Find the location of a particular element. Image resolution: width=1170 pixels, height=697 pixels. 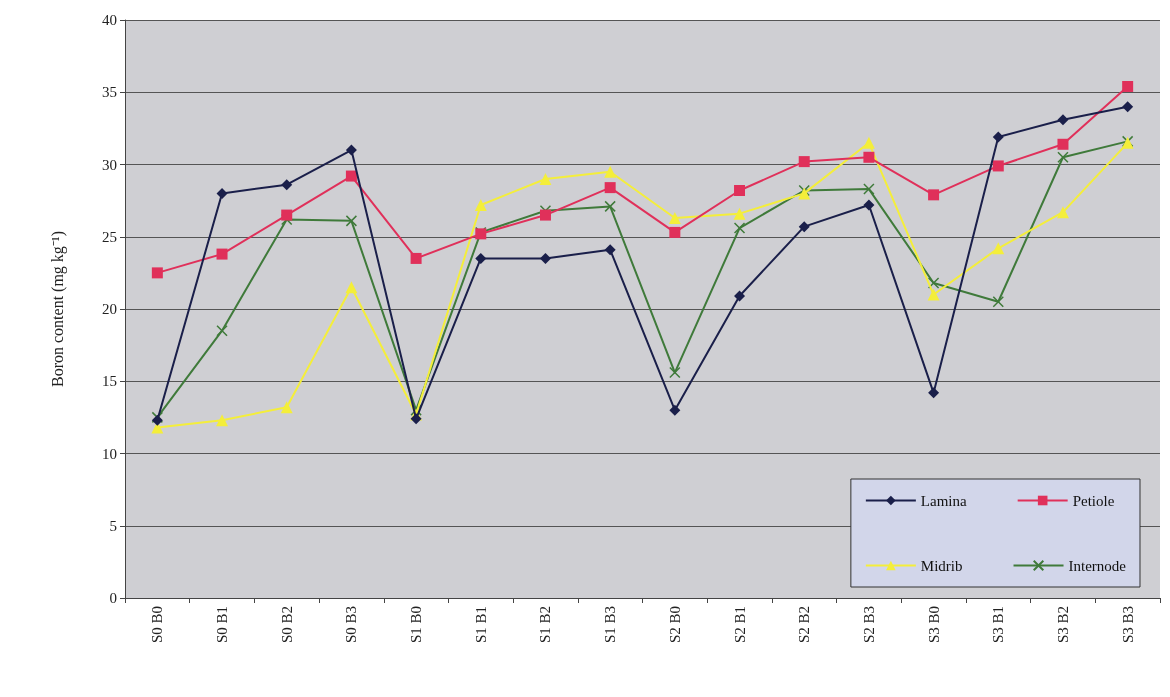

y-tick-label: 20 is located at coordinates (109, 309).